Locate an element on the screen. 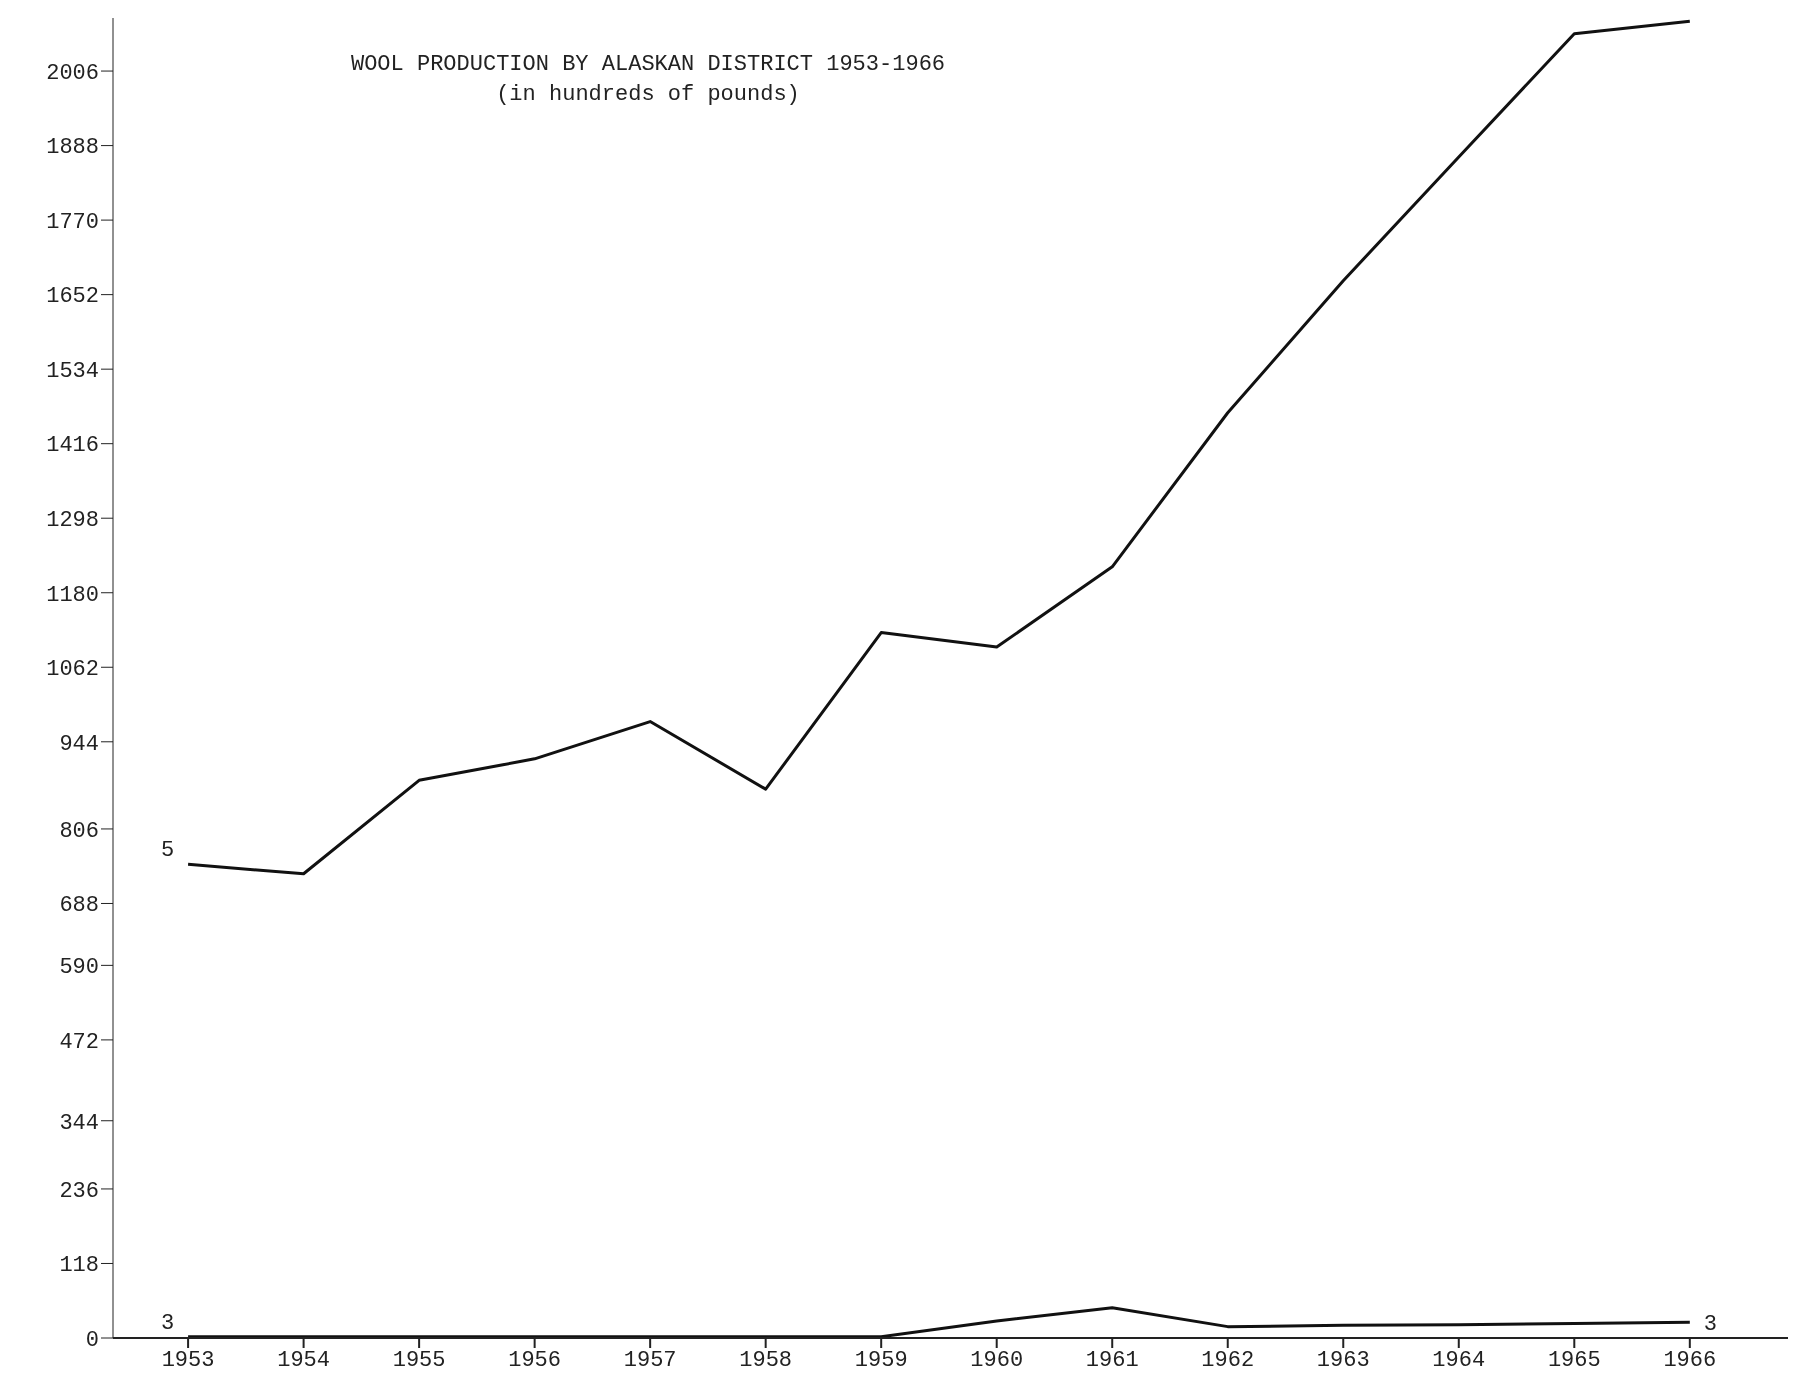 The image size is (1819, 1396). x-tick-label: 1961 is located at coordinates (1112, 1360).